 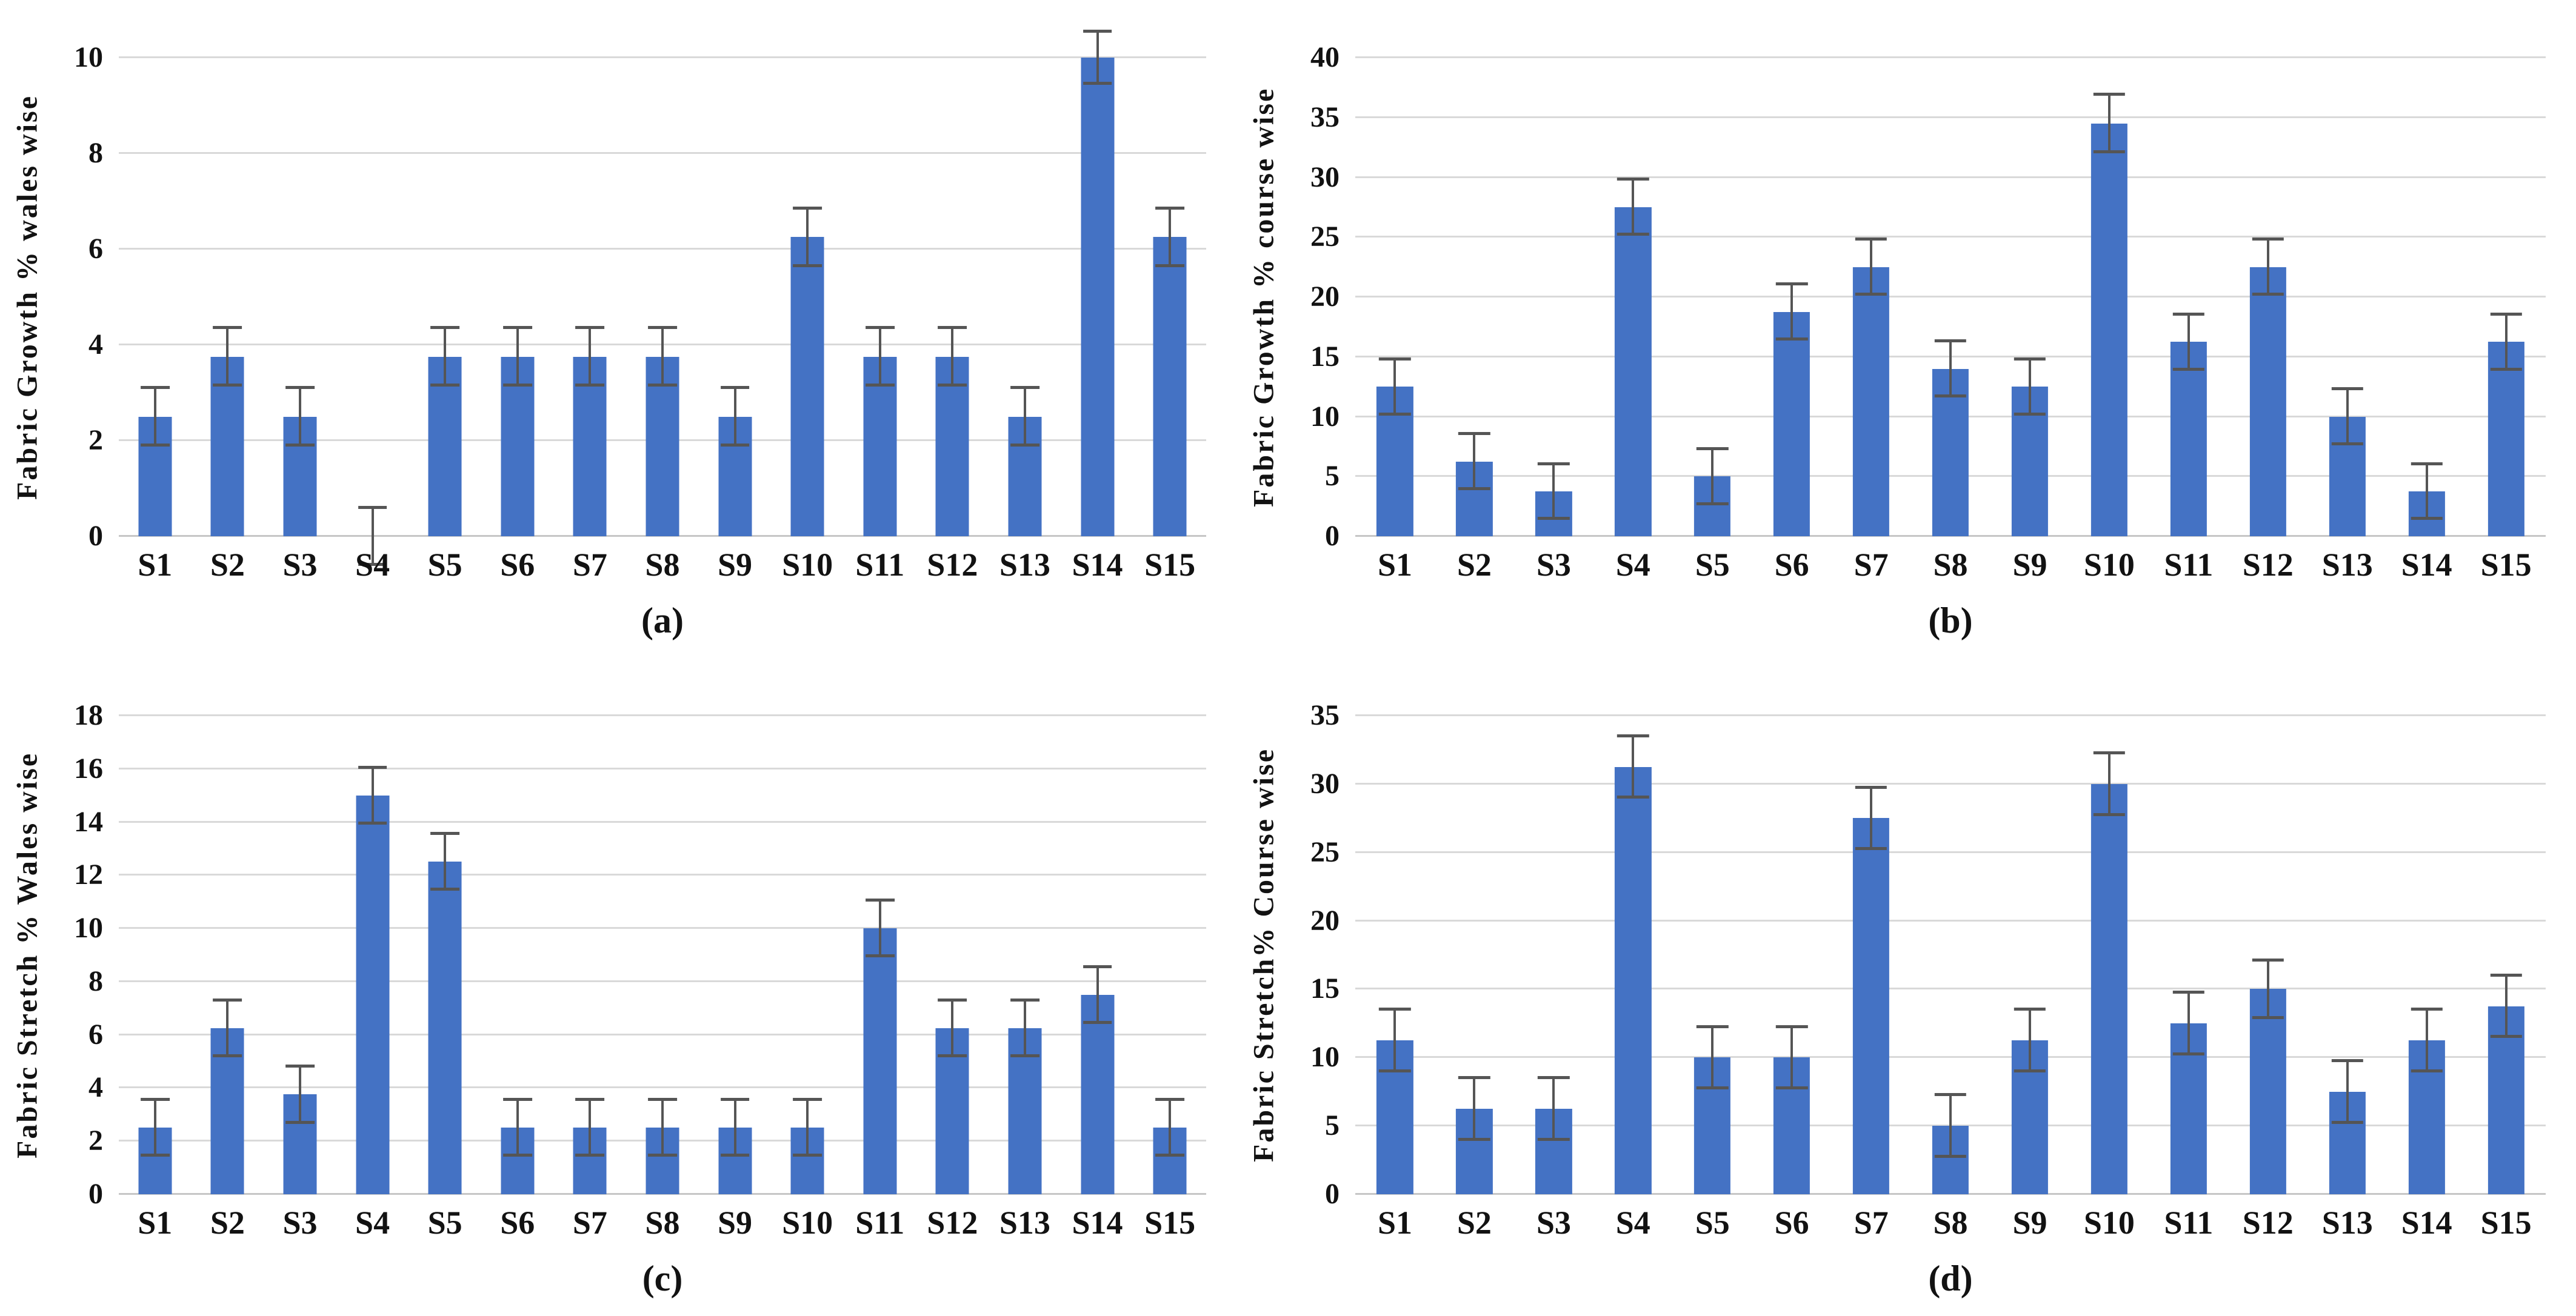 What do you see at coordinates (96, 1087) in the screenshot?
I see `y-tick-label: 4` at bounding box center [96, 1087].